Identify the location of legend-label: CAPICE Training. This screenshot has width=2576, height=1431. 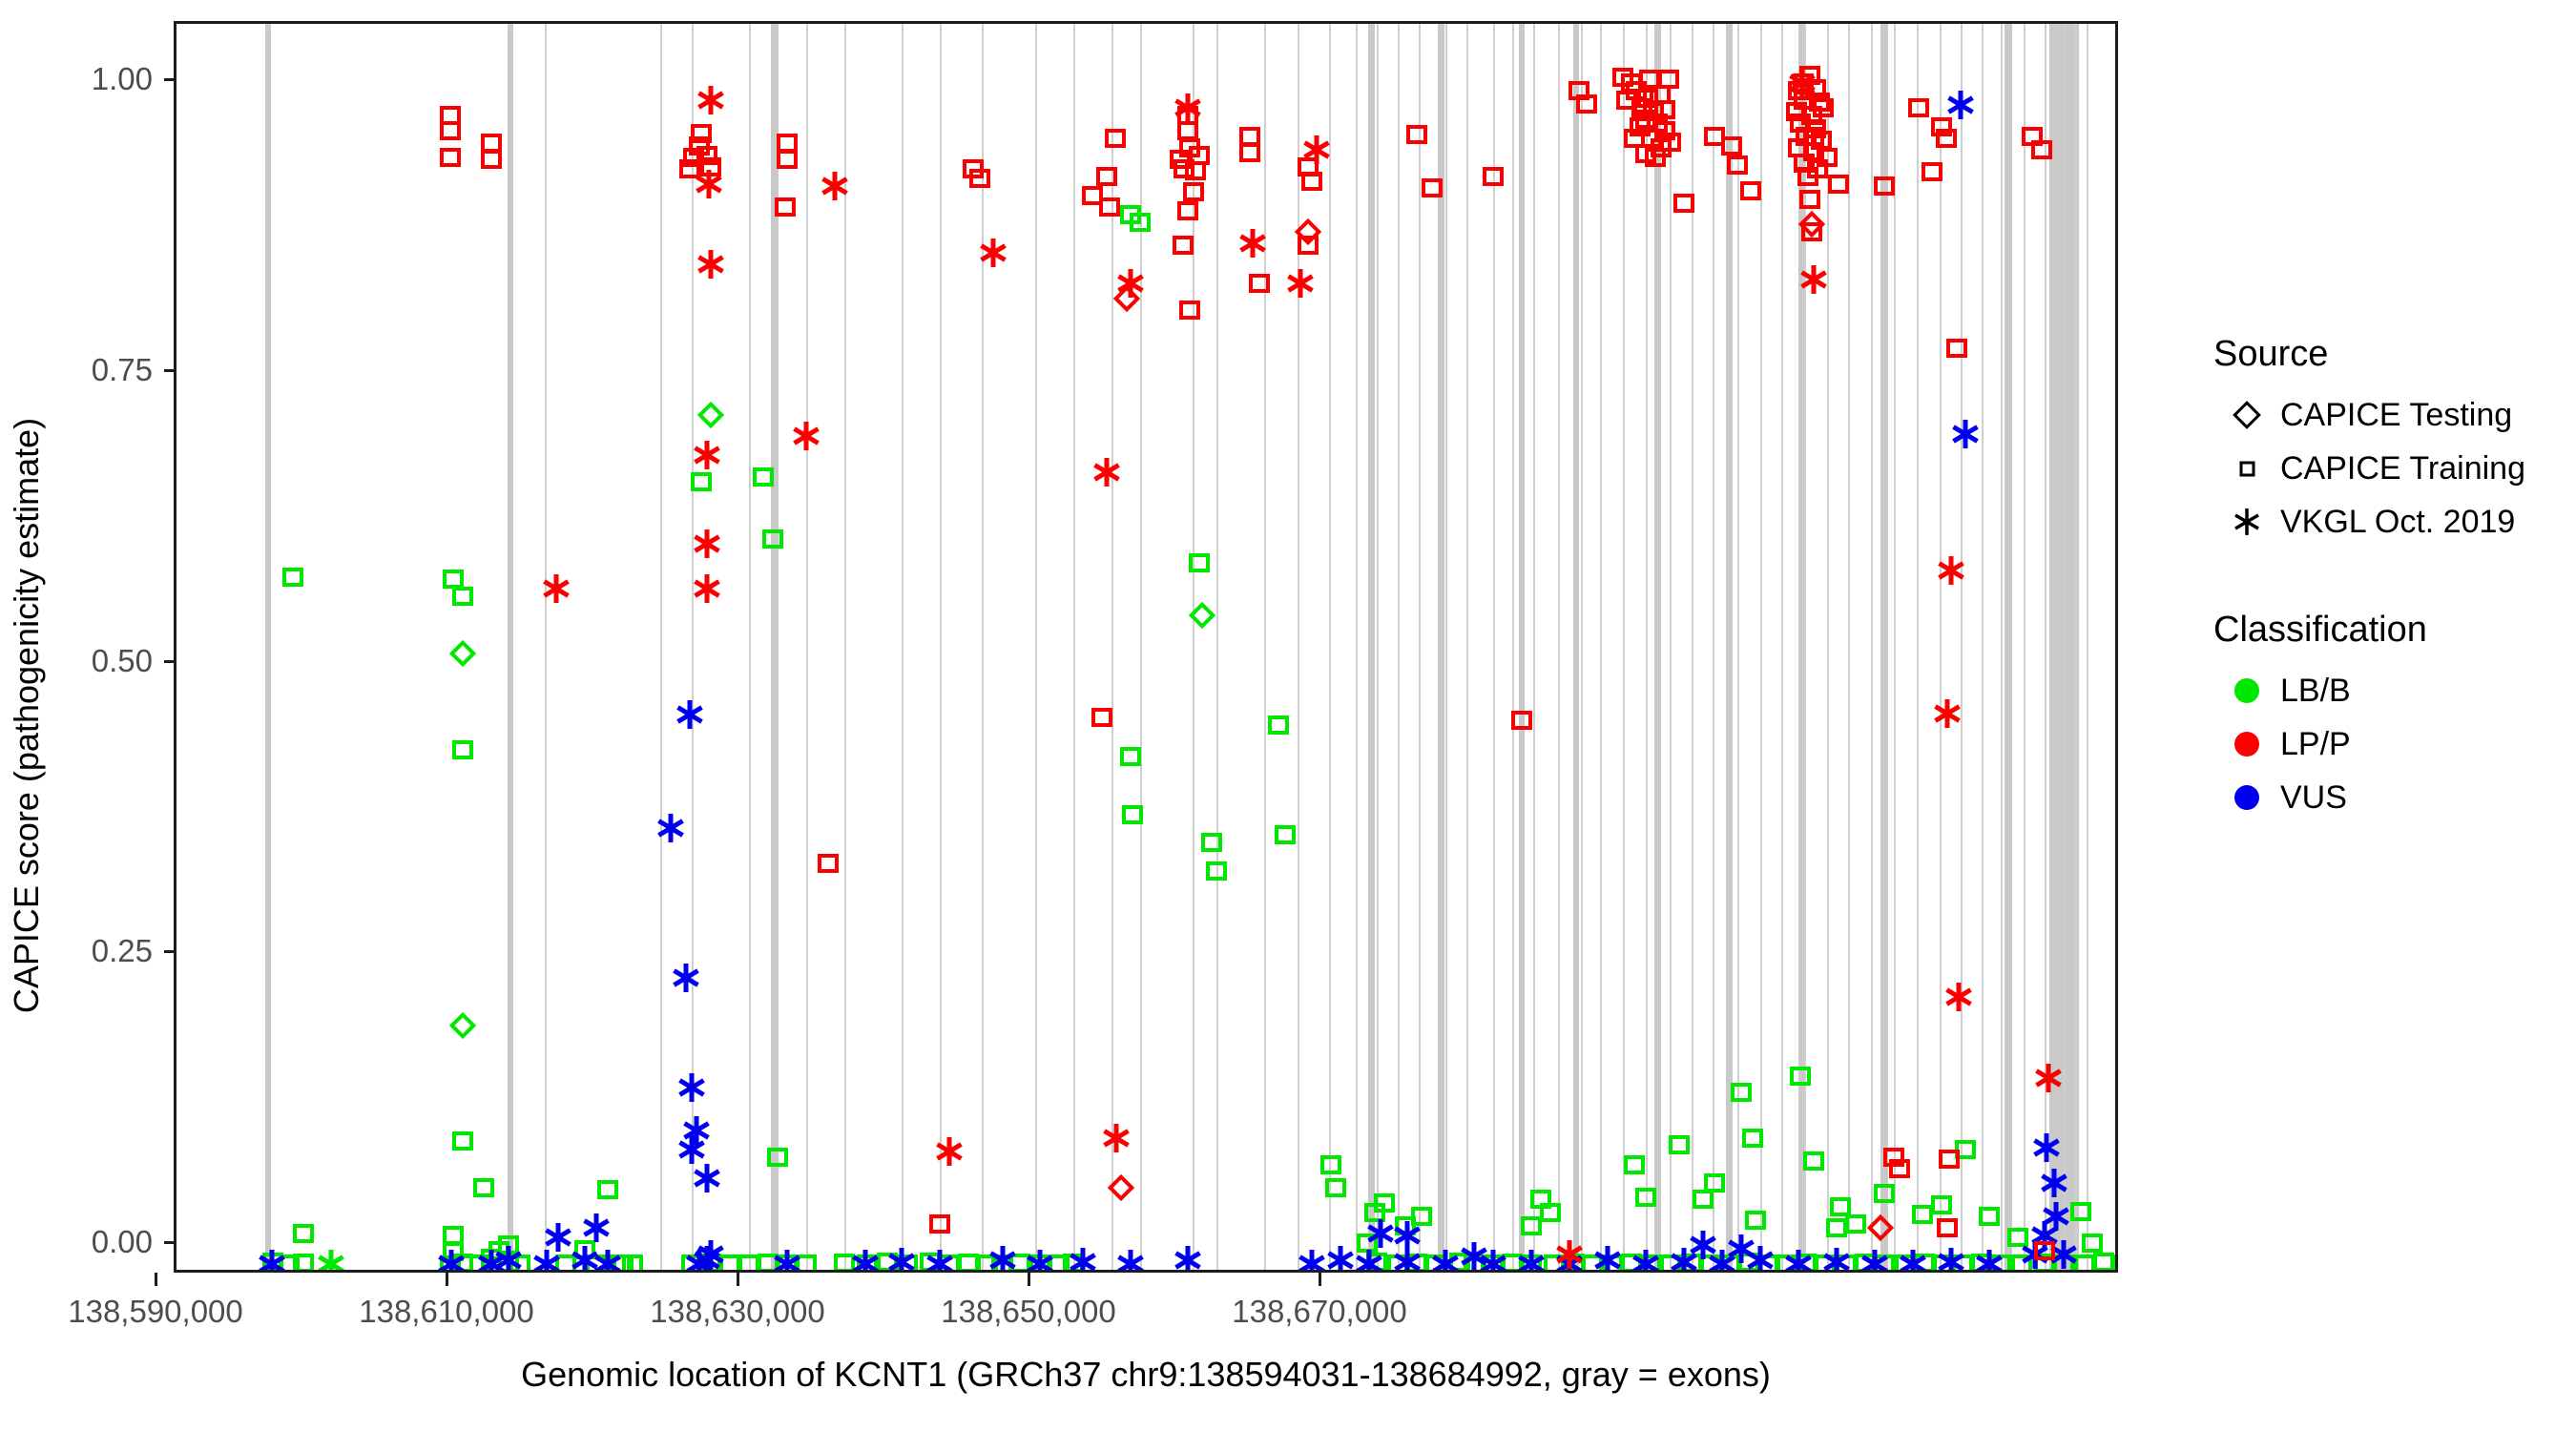
(2402, 468).